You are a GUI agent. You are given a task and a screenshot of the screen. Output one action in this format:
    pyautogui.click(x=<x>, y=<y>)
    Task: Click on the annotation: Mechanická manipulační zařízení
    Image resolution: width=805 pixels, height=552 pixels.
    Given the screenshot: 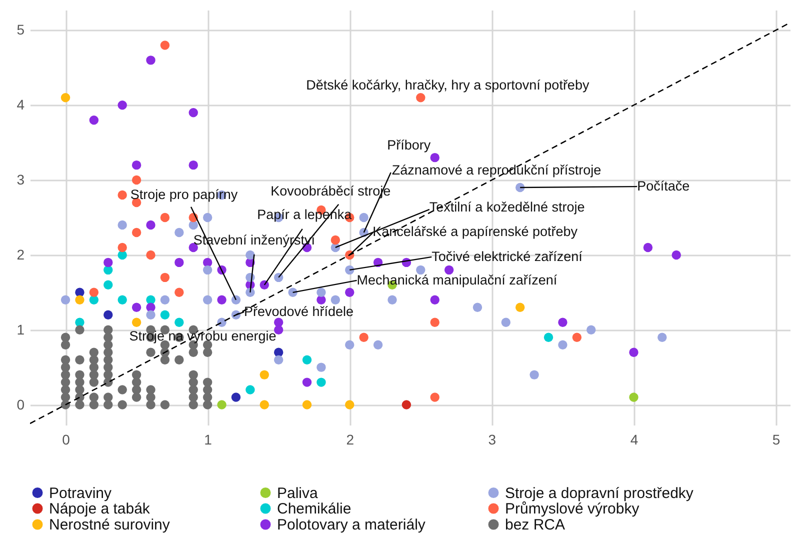 What is the action you would take?
    pyautogui.click(x=457, y=280)
    